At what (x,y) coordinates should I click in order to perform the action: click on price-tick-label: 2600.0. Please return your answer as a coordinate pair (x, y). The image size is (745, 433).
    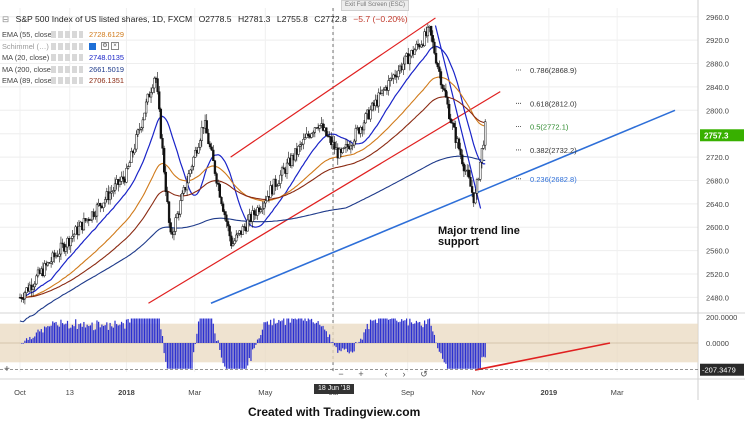
    Looking at the image, I should click on (717, 227).